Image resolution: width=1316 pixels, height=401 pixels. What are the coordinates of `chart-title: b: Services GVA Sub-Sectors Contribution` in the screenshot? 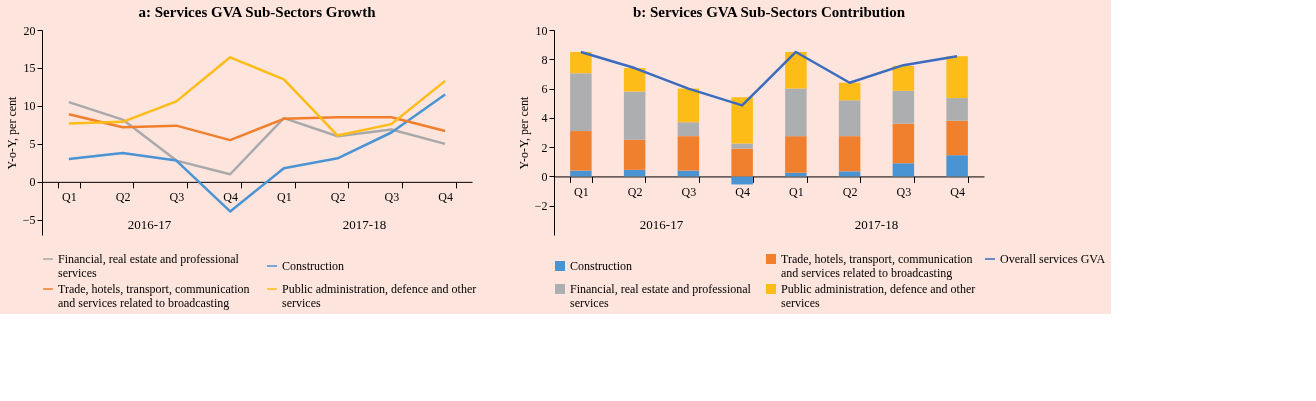 It's located at (769, 12).